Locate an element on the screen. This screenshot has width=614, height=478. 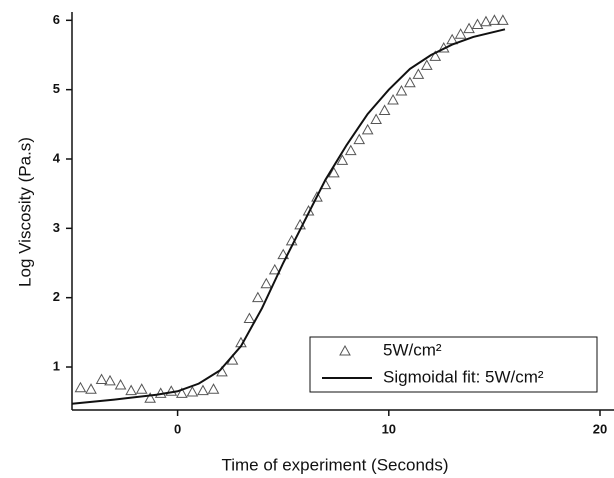
y-tick-label: 3 is located at coordinates (56, 227).